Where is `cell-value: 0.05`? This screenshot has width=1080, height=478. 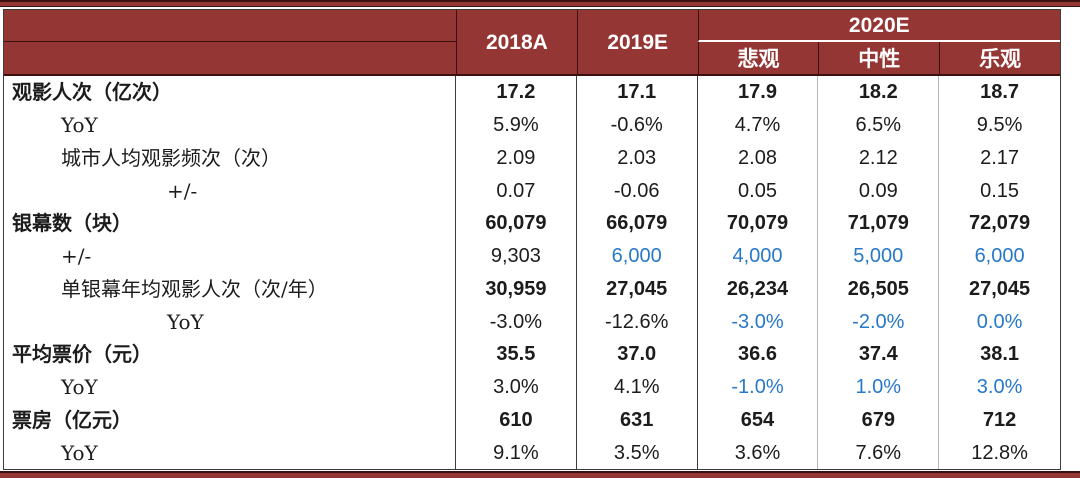
cell-value: 0.05 is located at coordinates (758, 190).